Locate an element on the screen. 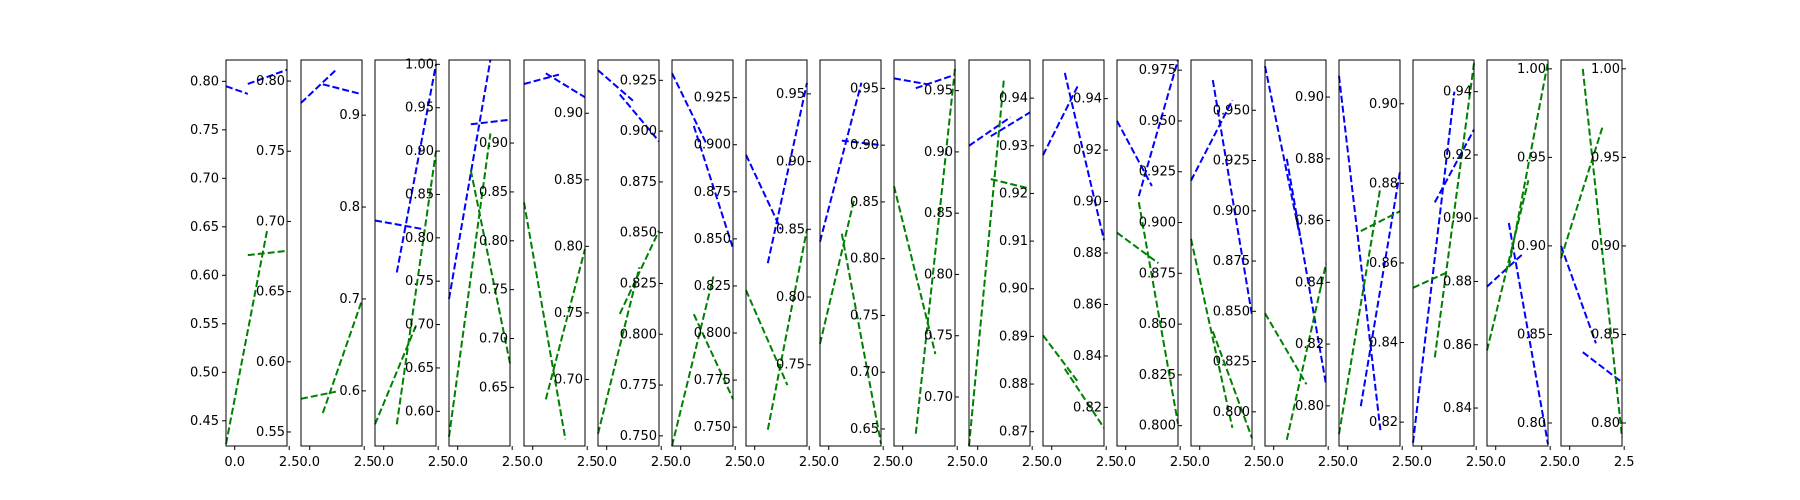  panel-19: 0.80 0.85 0.90 0.95 1.00 0.0 2.5 is located at coordinates (1597, 264).